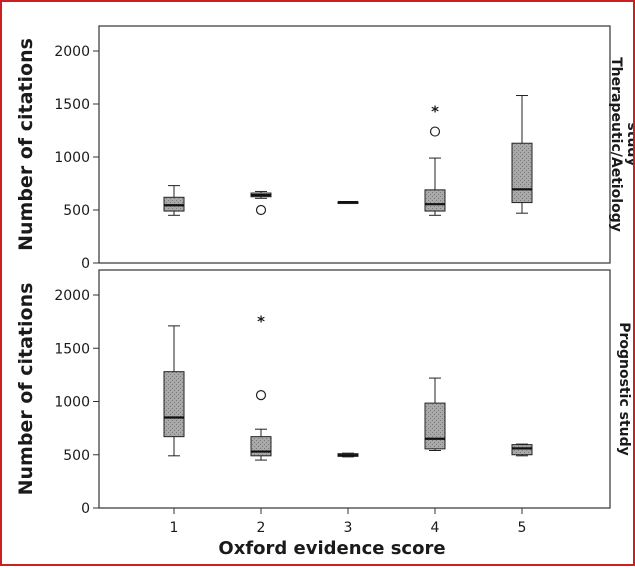 The width and height of the screenshot is (635, 568). I want to click on x-tick-label: 2, so click(261, 528).